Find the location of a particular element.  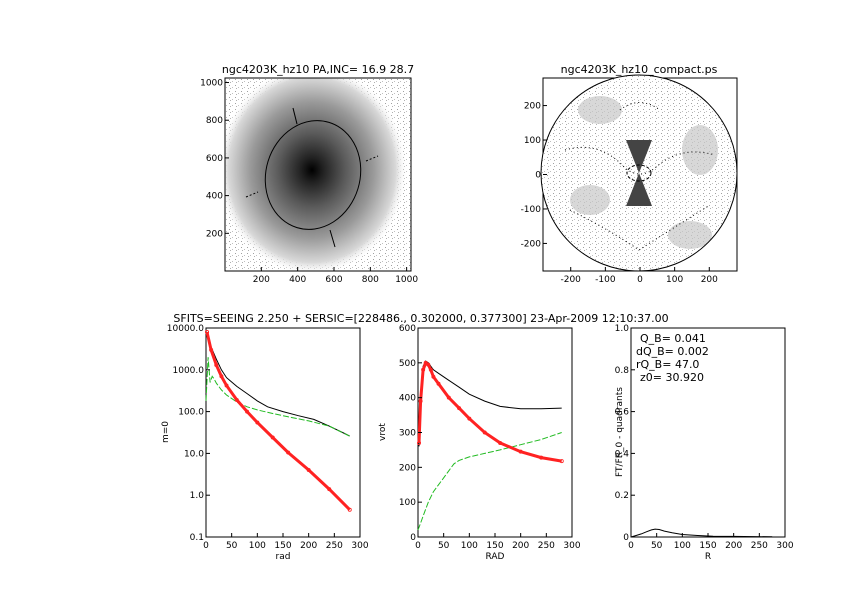

galaxy-image-ticks: 200 400 600 800 1000 200 400 600 800 1000 is located at coordinates (309, 182).